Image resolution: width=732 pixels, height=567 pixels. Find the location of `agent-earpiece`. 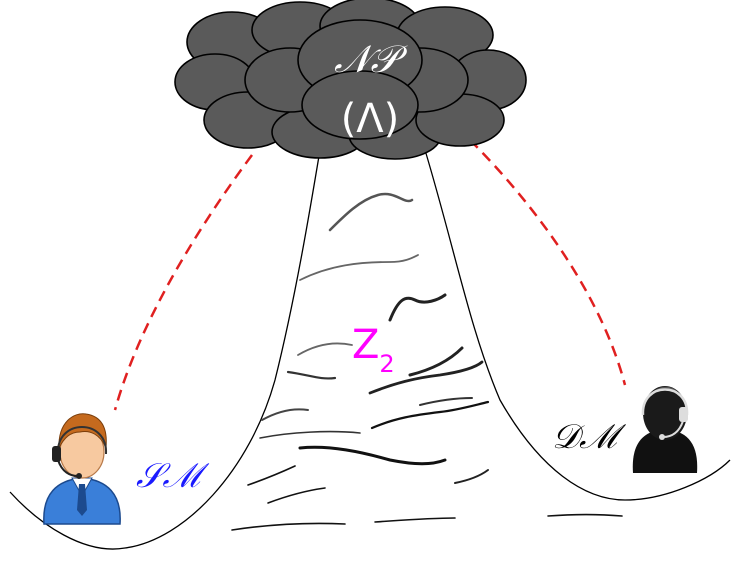

agent-earpiece is located at coordinates (56, 454).